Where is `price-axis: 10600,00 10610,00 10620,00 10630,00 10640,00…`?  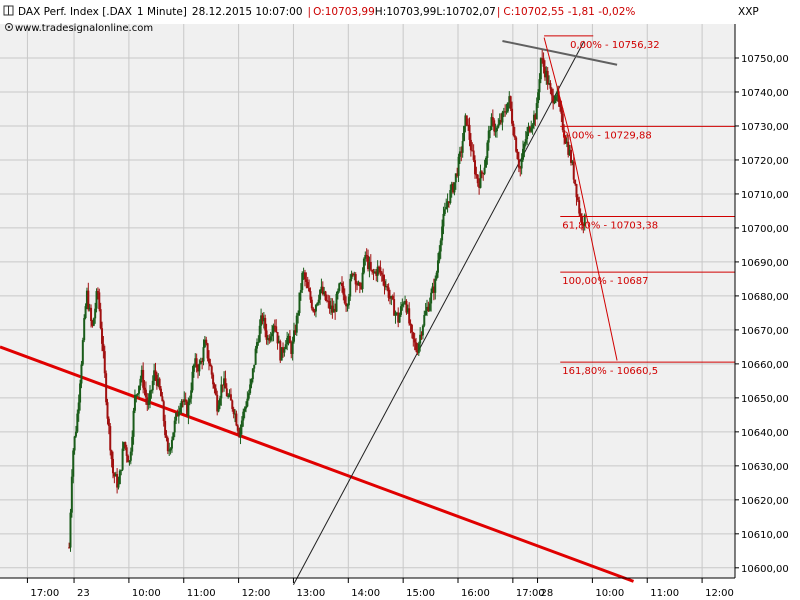 price-axis: 10600,00 10610,00 10620,00 10630,00 10640,00… is located at coordinates (761, 301).